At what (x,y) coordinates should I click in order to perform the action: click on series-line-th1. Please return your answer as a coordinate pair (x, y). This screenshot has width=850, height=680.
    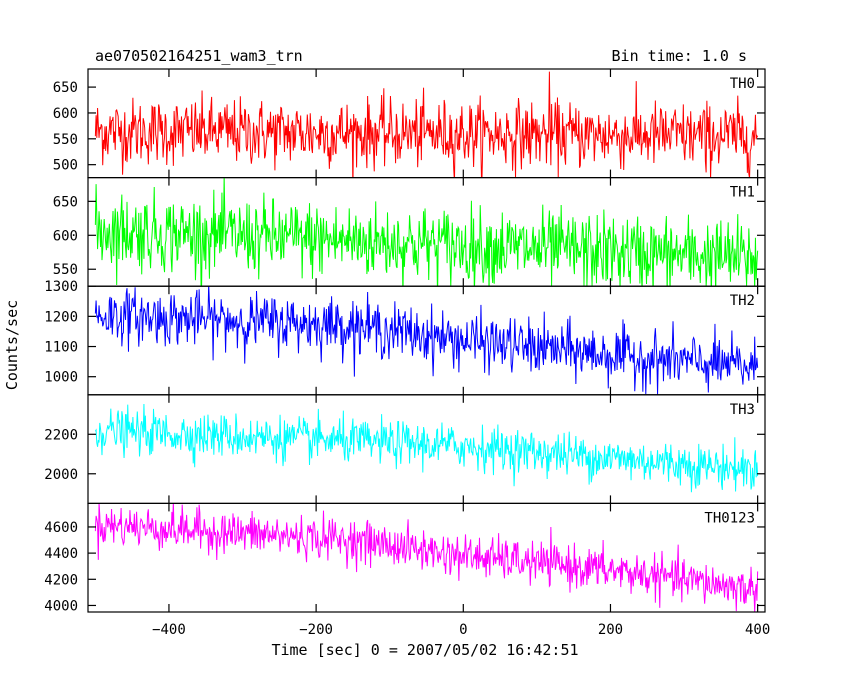
    Looking at the image, I should click on (426, 232).